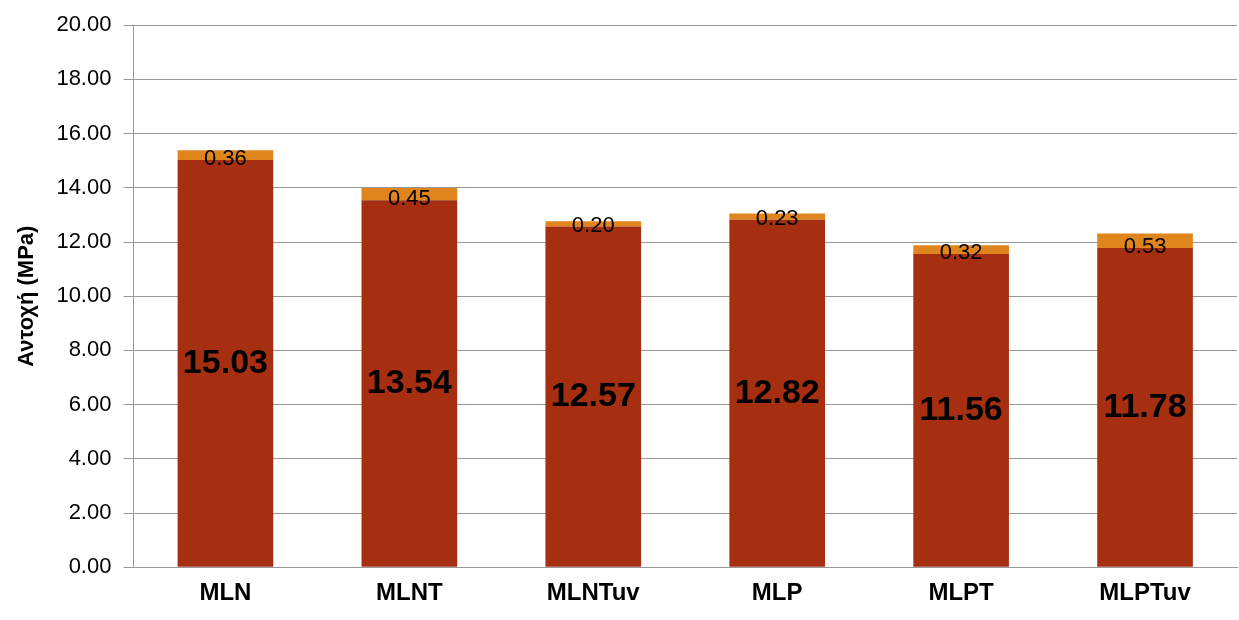 Image resolution: width=1239 pixels, height=620 pixels. I want to click on data-label: 15.03, so click(225, 360).